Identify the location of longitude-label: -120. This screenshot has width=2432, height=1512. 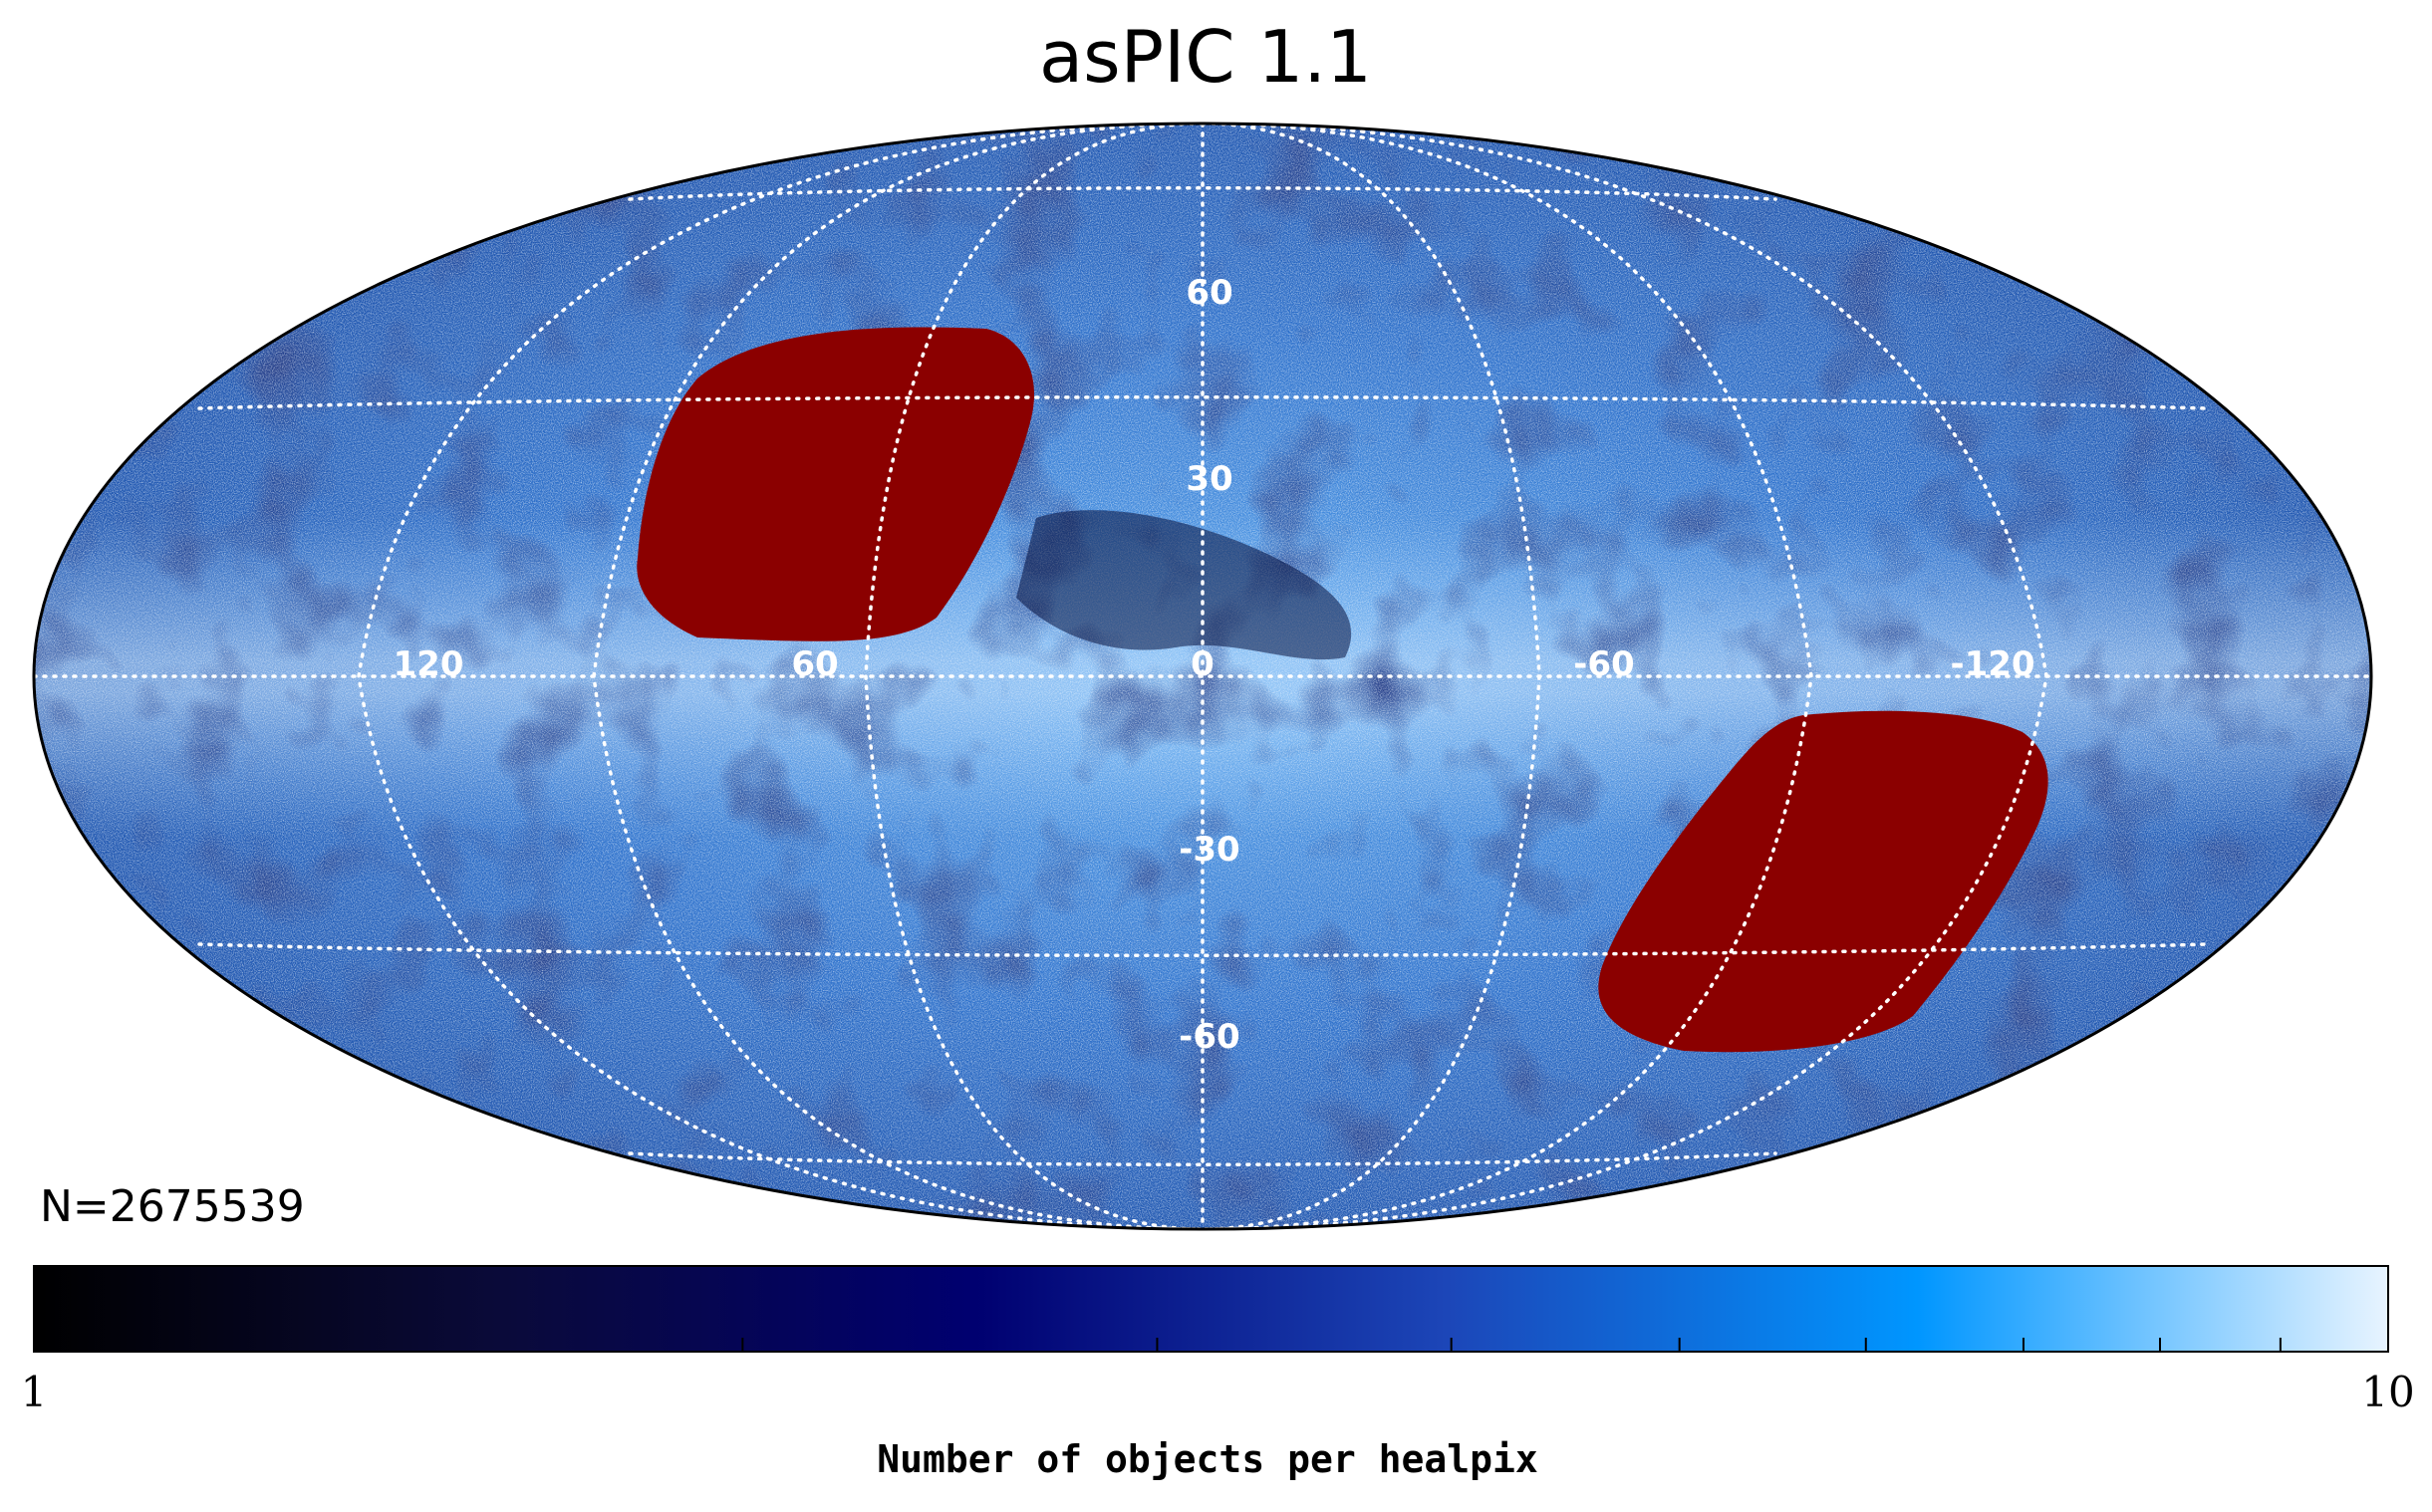
(1992, 664).